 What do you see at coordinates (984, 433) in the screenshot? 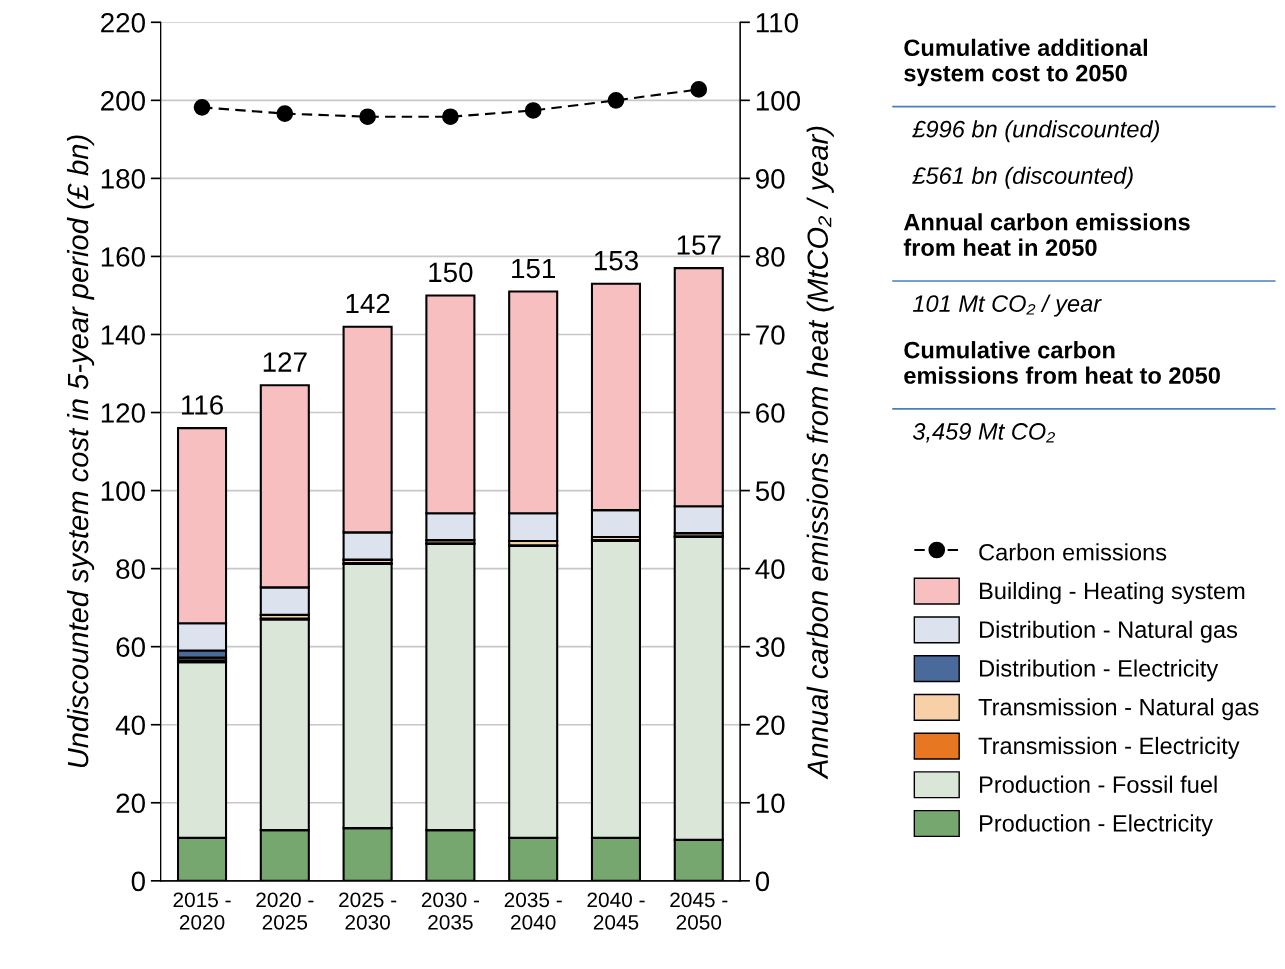
I see `text: 3,459 Mt CO₂` at bounding box center [984, 433].